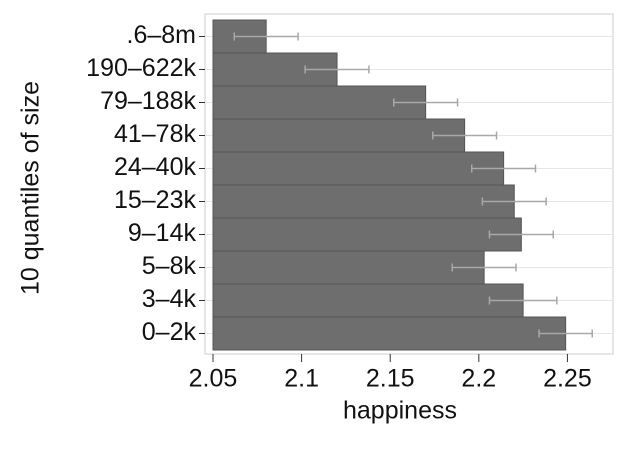  I want to click on x-tick-label: 2.25, so click(567, 379).